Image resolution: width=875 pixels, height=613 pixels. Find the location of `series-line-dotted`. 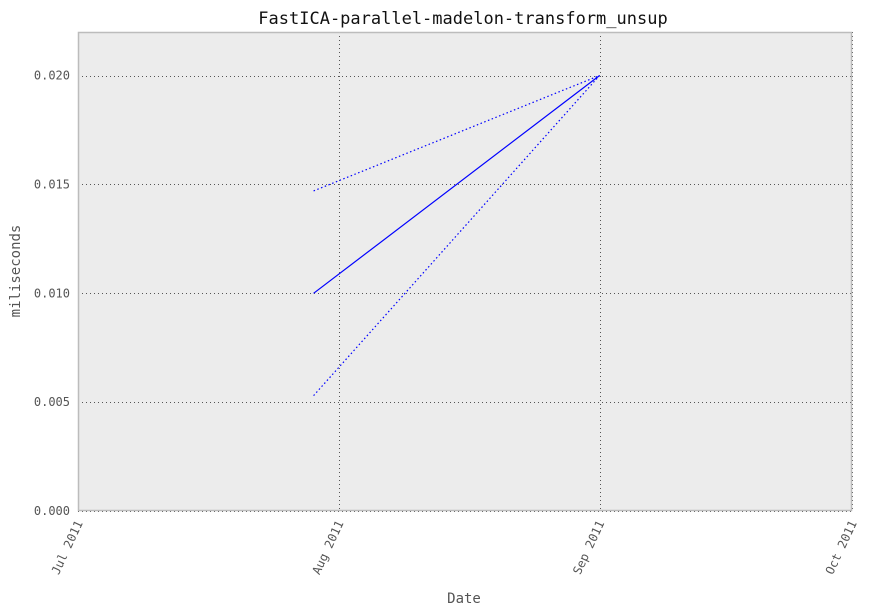

series-line-dotted is located at coordinates (456, 133).